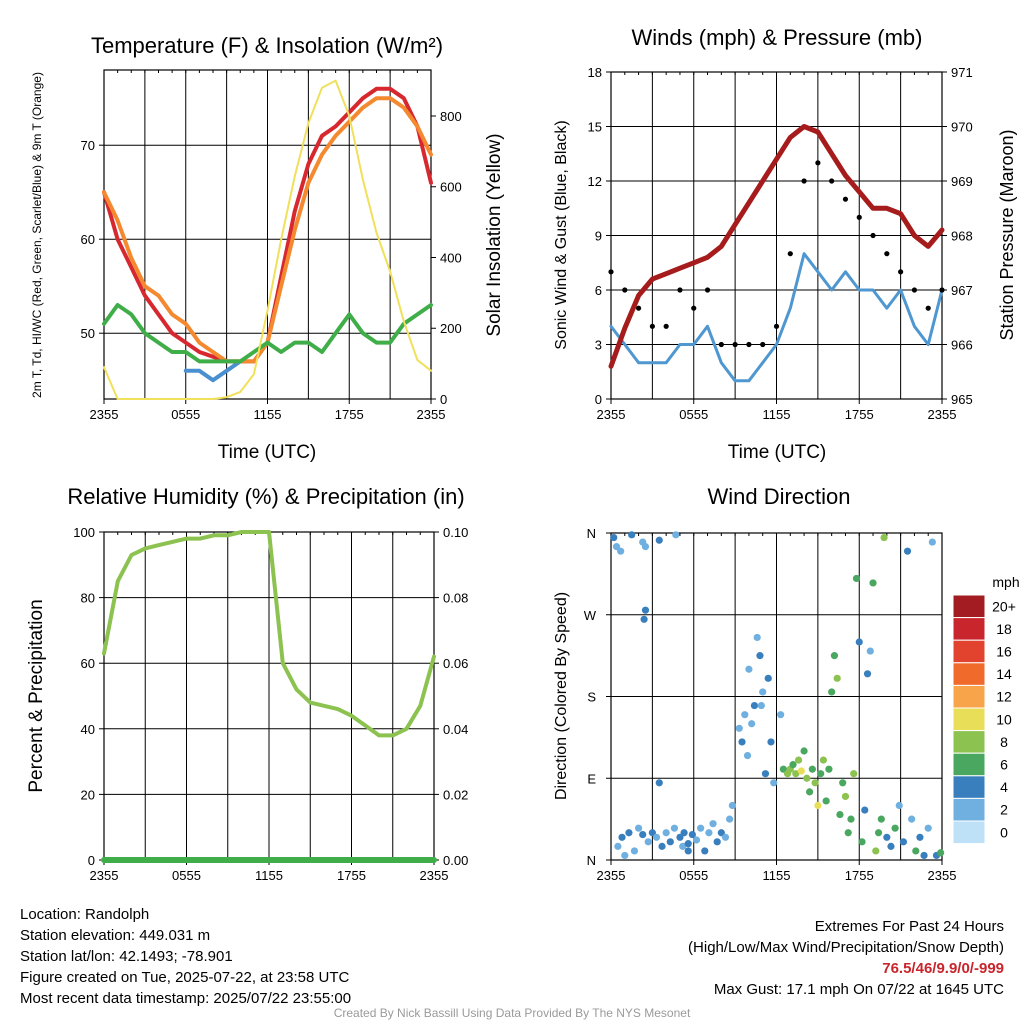 The height and width of the screenshot is (1024, 1024). Describe the element at coordinates (1004, 606) in the screenshot. I see `colorbar-label: 20+` at that location.